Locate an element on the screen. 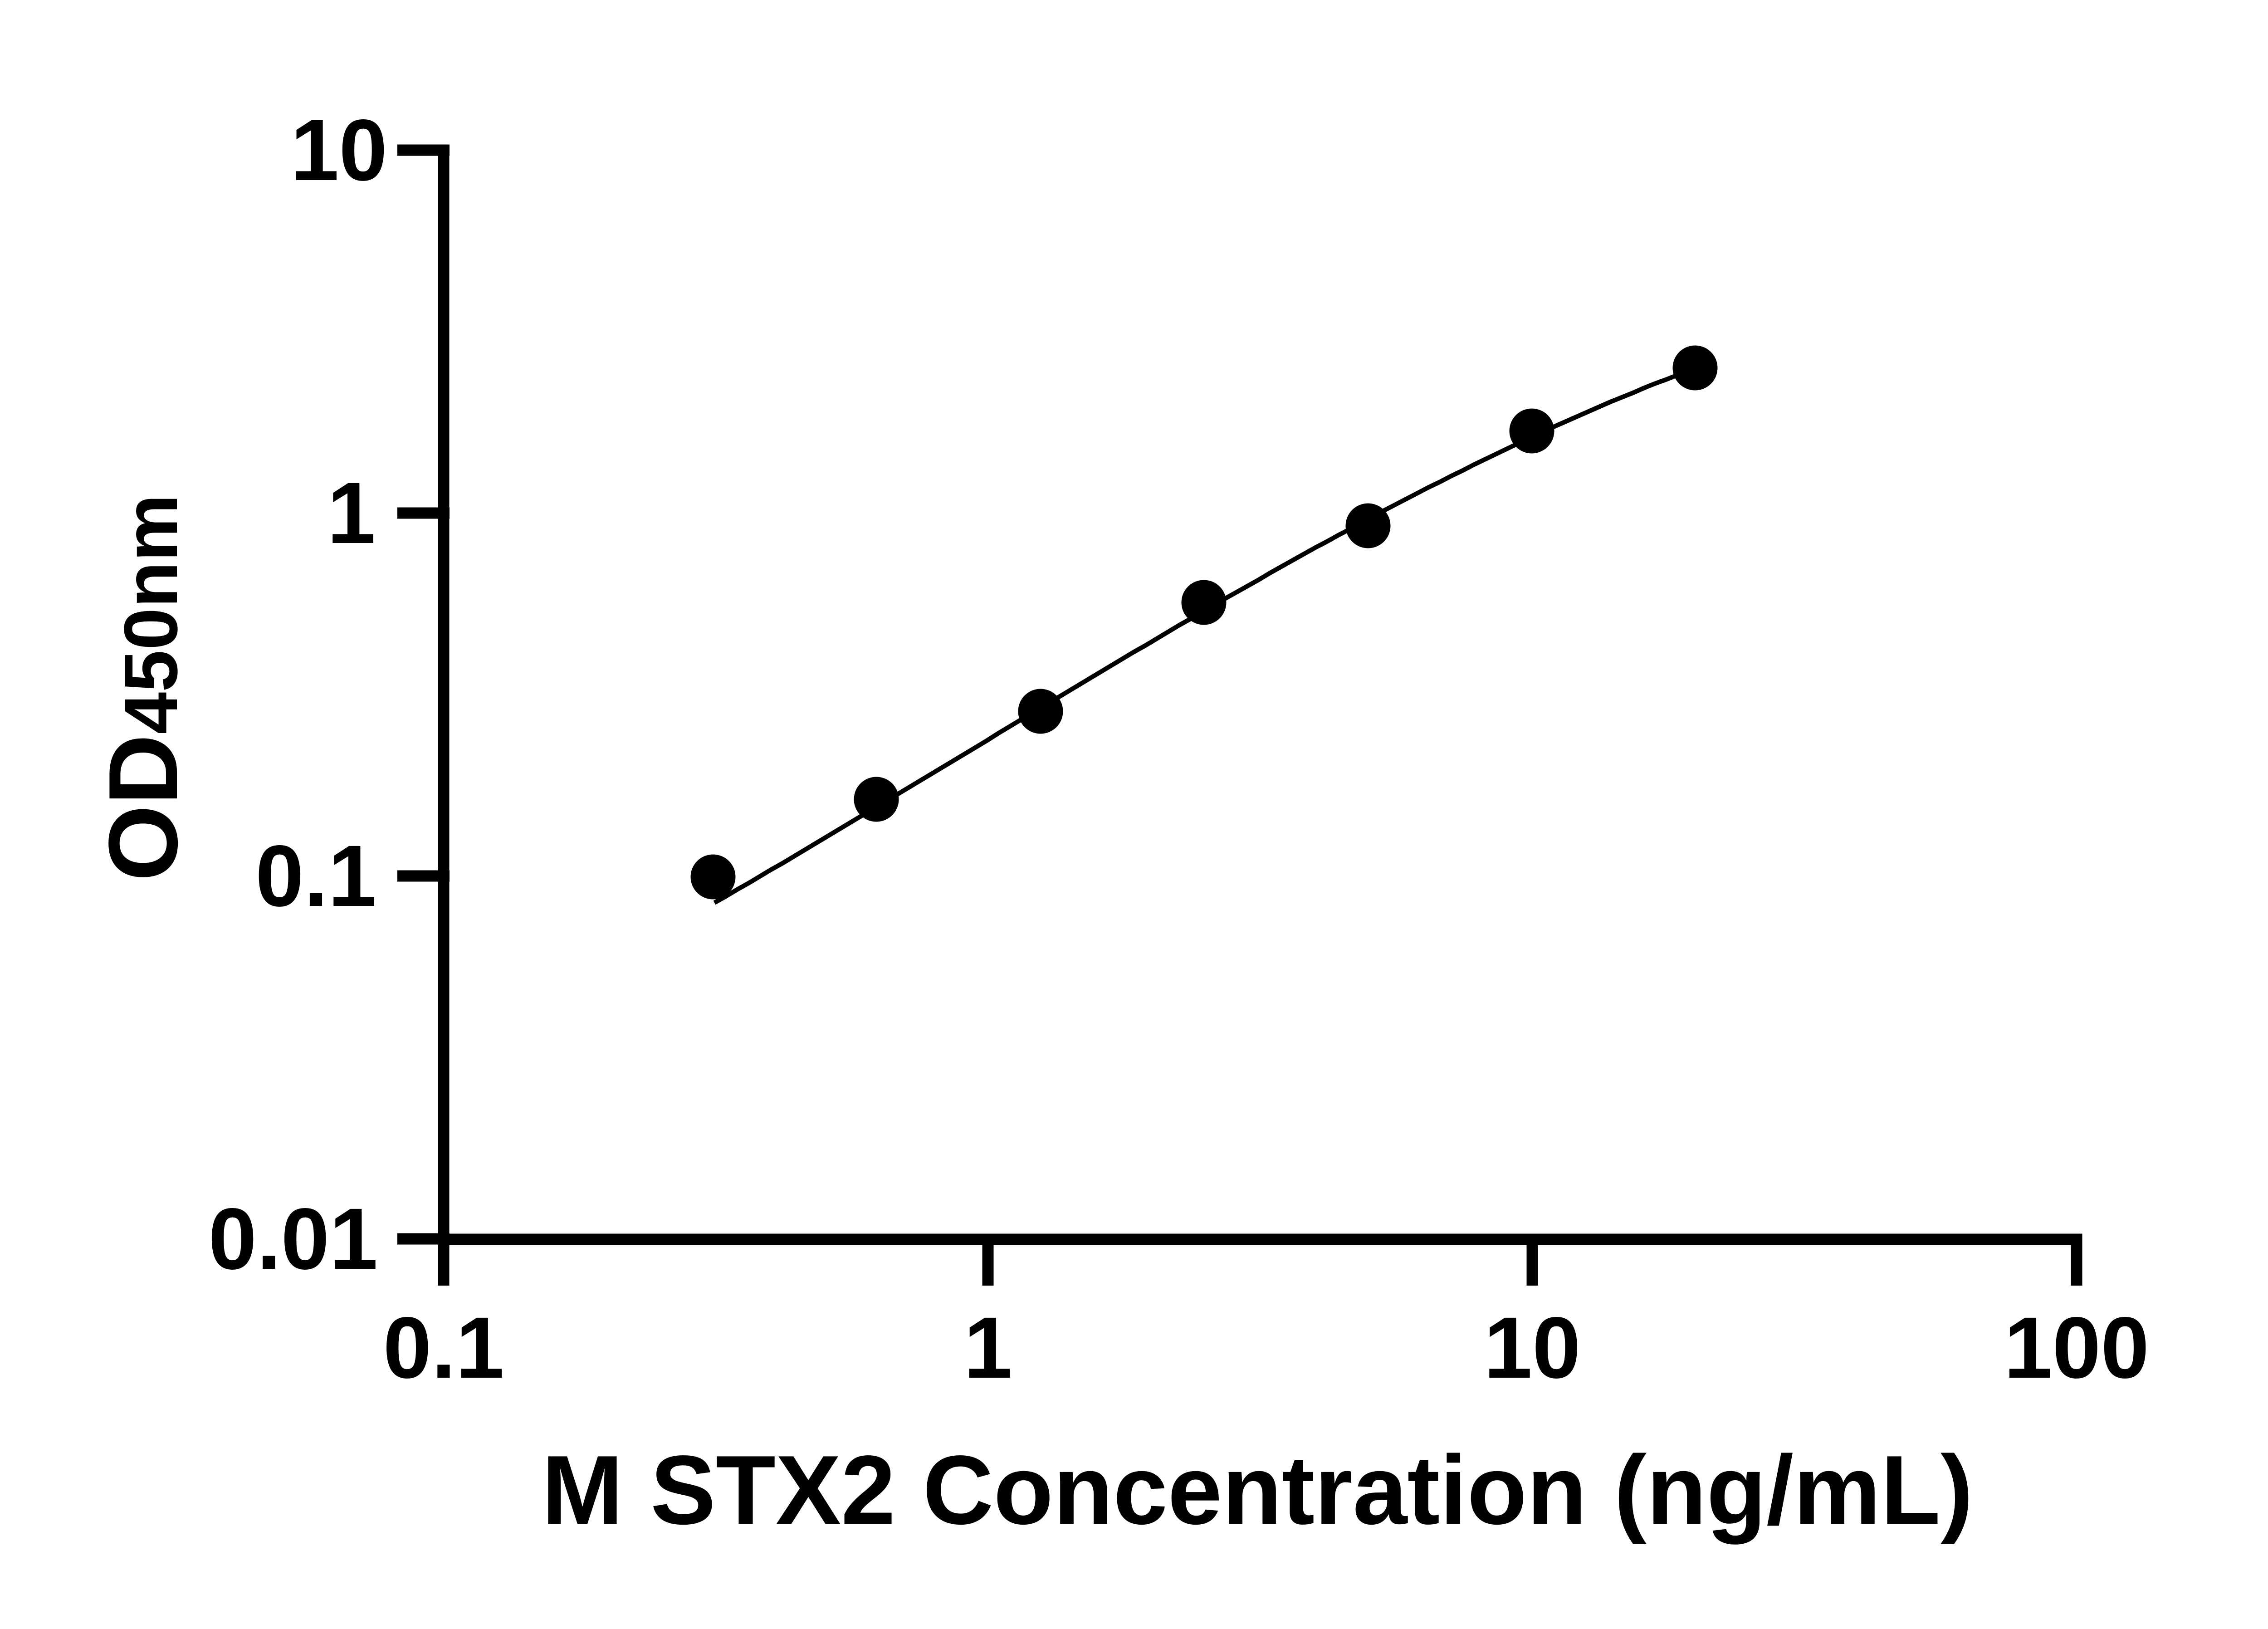 The height and width of the screenshot is (1629, 2268). svg-text: 100 is located at coordinates (2076, 1347).